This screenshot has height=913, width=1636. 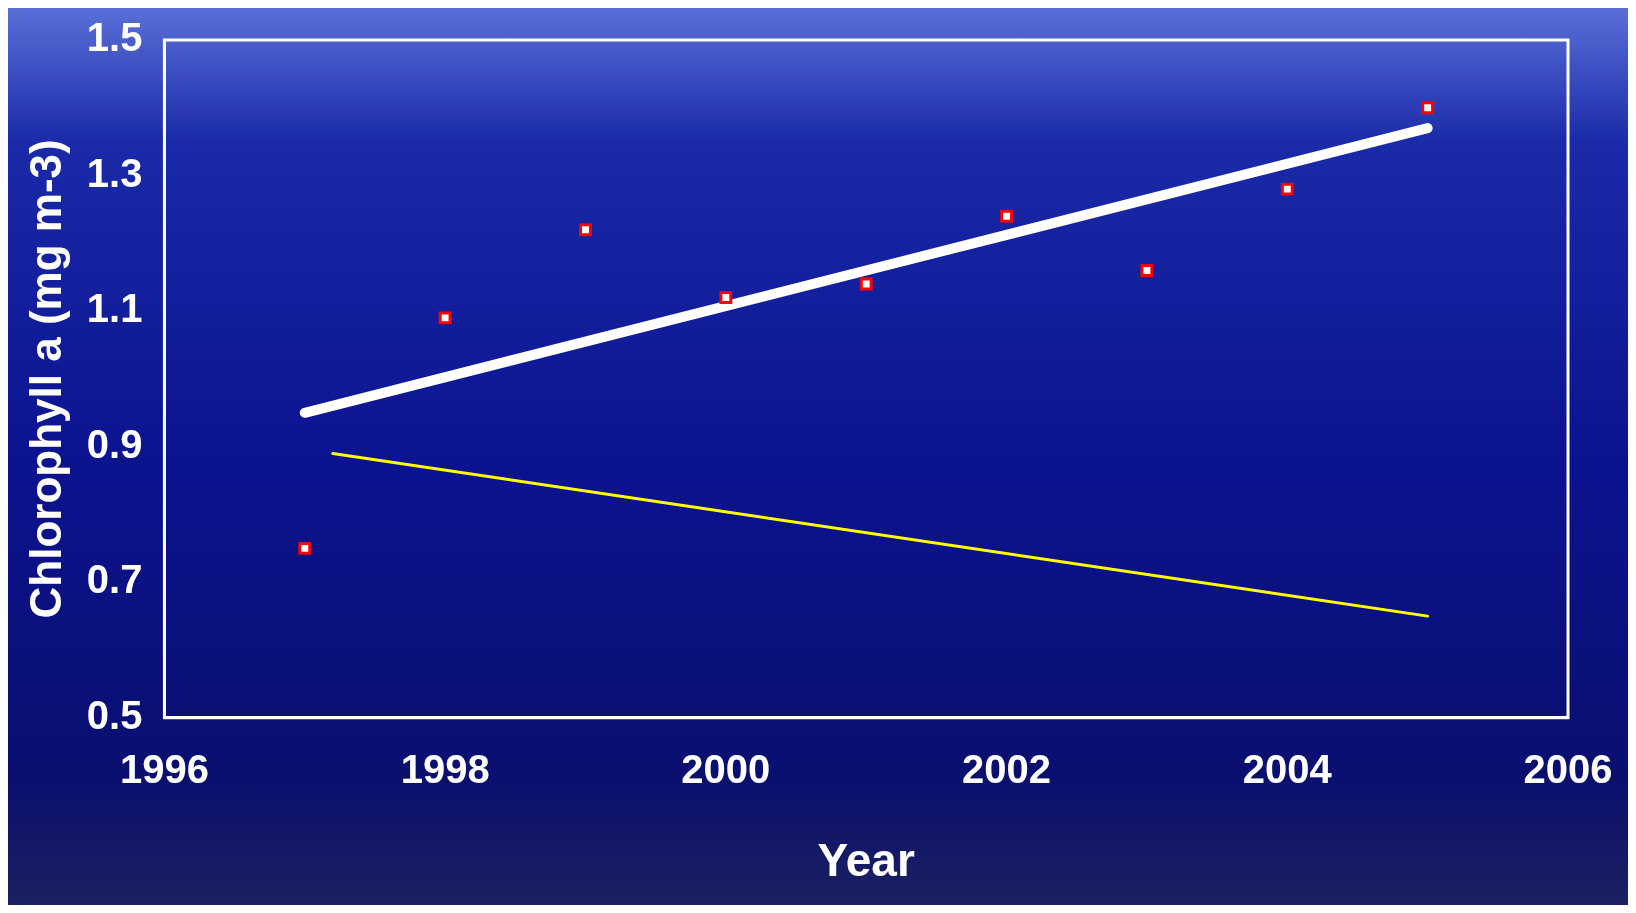 I want to click on y-tick-label: 0.7, so click(x=114, y=579).